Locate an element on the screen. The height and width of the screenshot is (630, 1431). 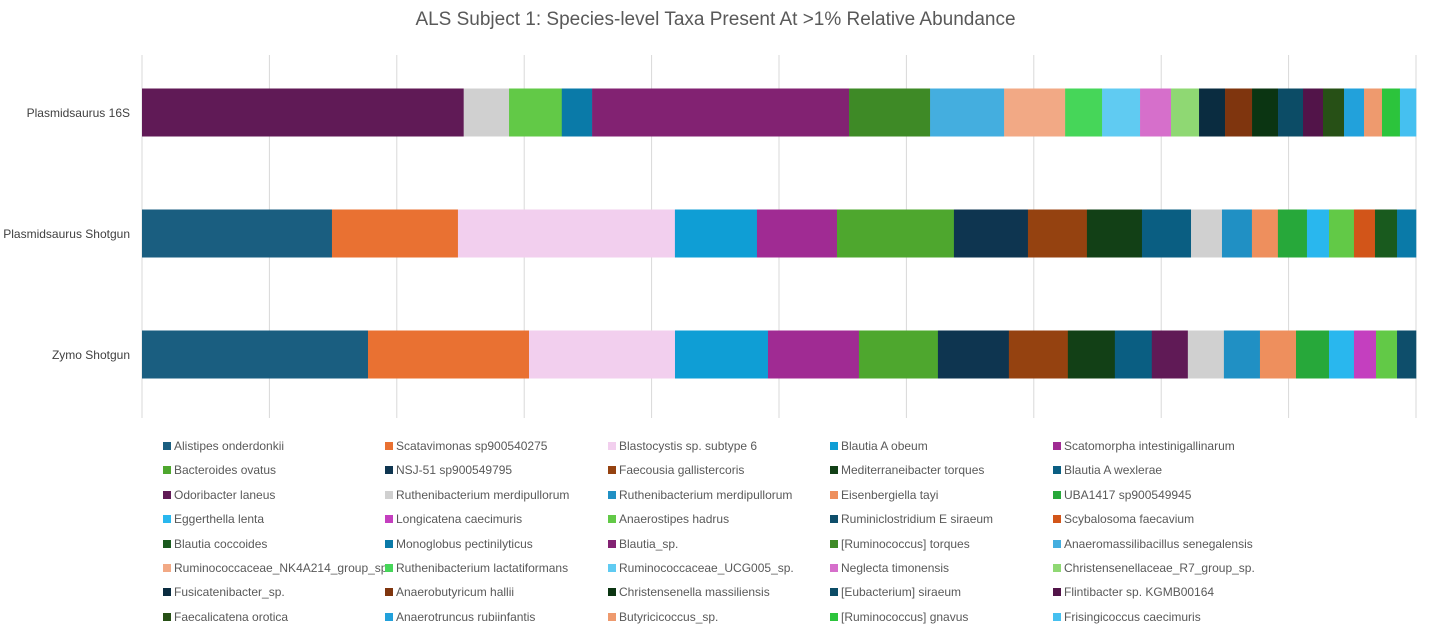
legend-item: Blautia A wexlerae is located at coordinates (1107, 470).